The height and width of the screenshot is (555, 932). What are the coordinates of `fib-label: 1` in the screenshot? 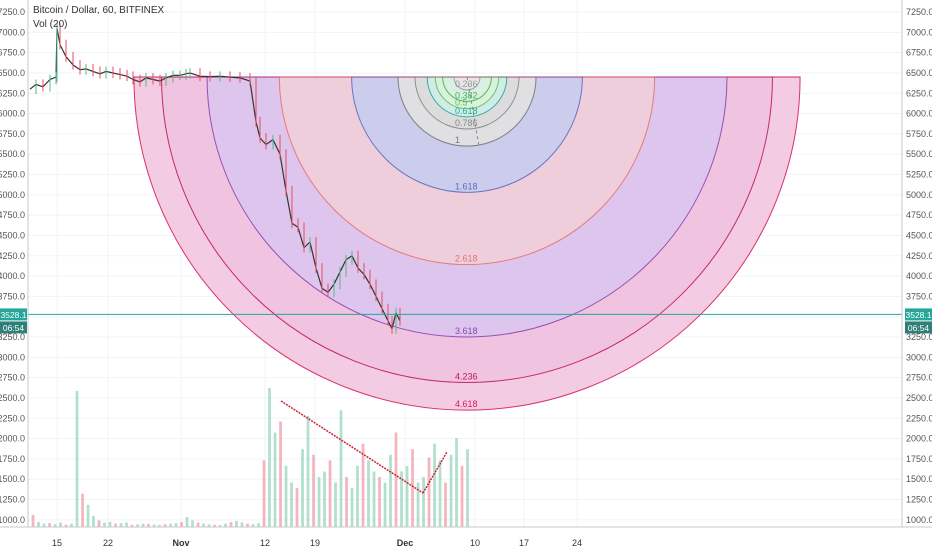 It's located at (457, 140).